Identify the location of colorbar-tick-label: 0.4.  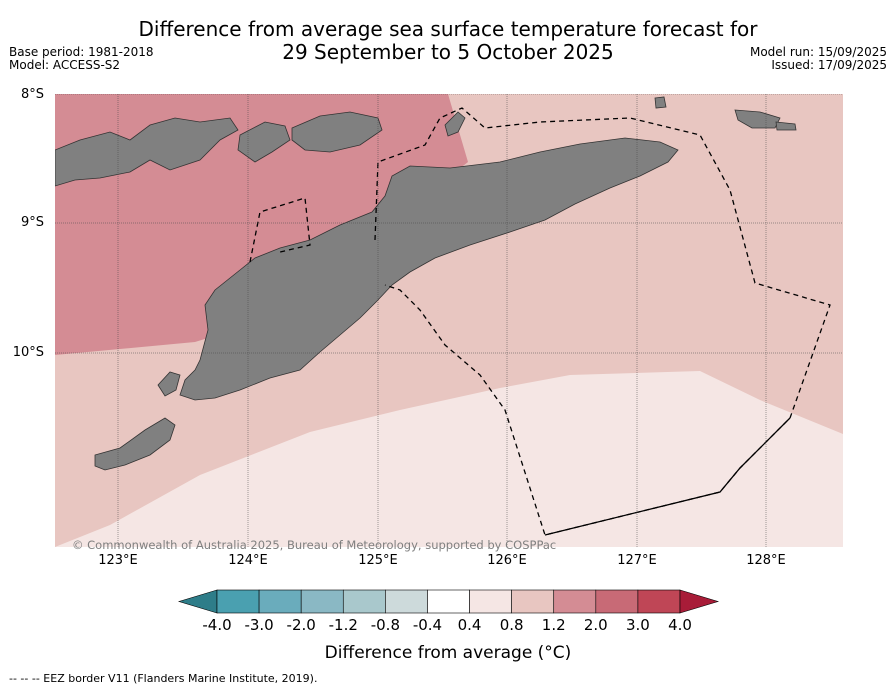
(469, 625).